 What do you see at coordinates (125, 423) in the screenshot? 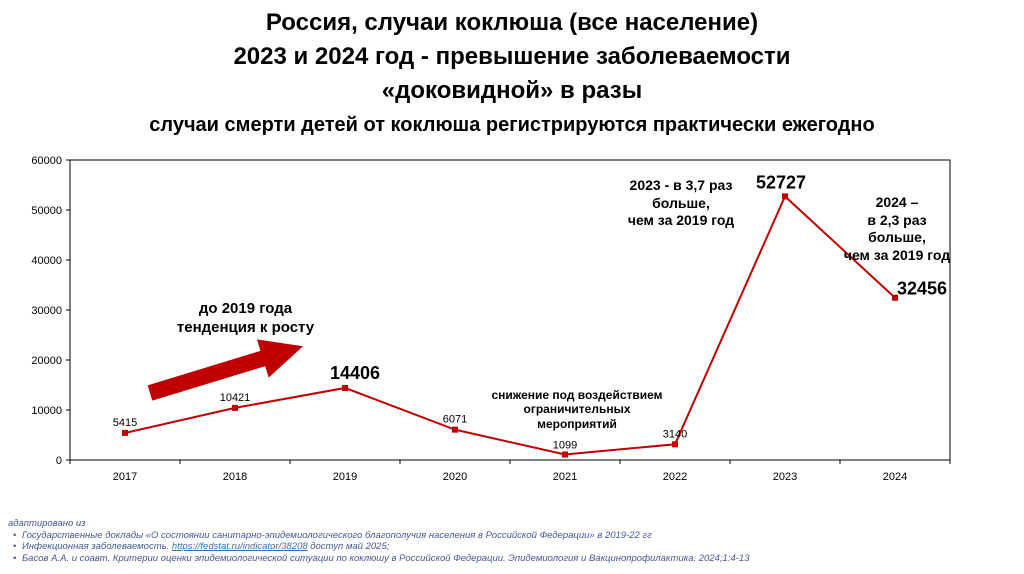
I see `data-label: 5415` at bounding box center [125, 423].